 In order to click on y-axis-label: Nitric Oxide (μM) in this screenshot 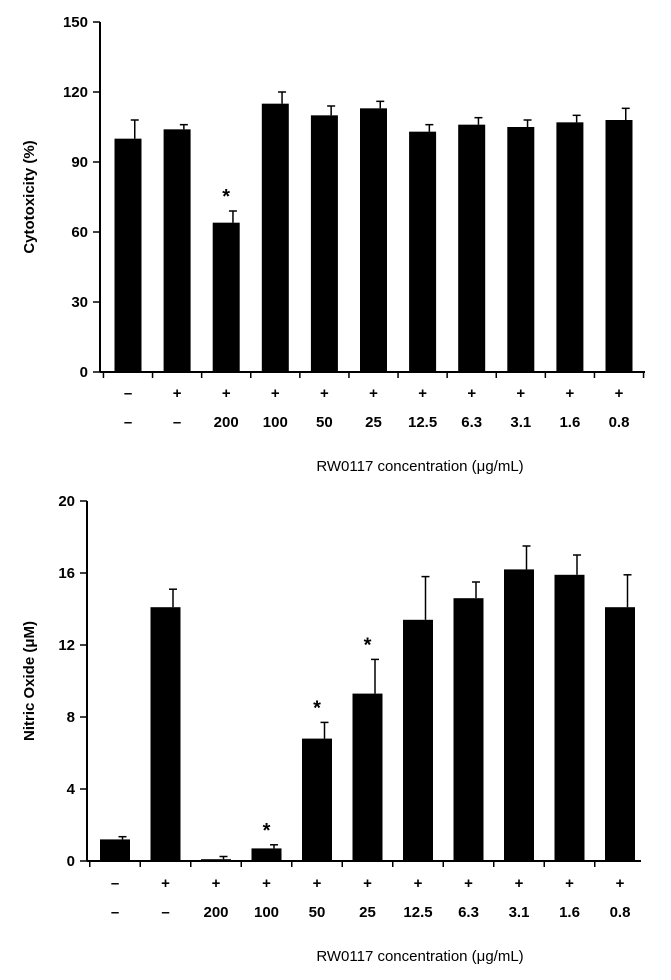, I will do `click(29, 681)`.